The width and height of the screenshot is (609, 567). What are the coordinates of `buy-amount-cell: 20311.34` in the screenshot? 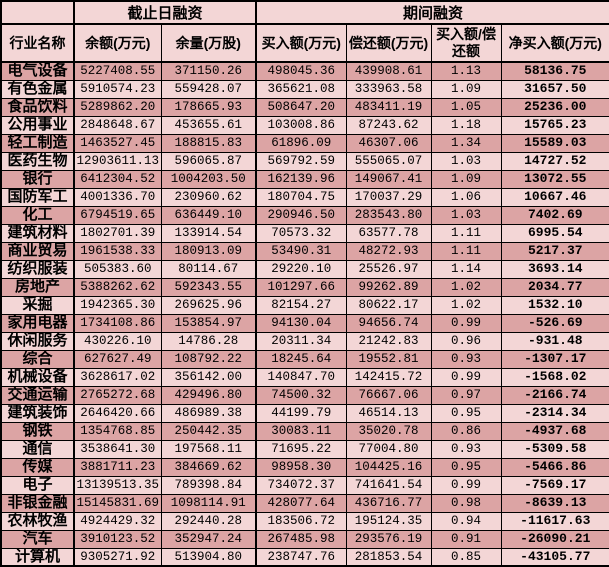 It's located at (301, 341).